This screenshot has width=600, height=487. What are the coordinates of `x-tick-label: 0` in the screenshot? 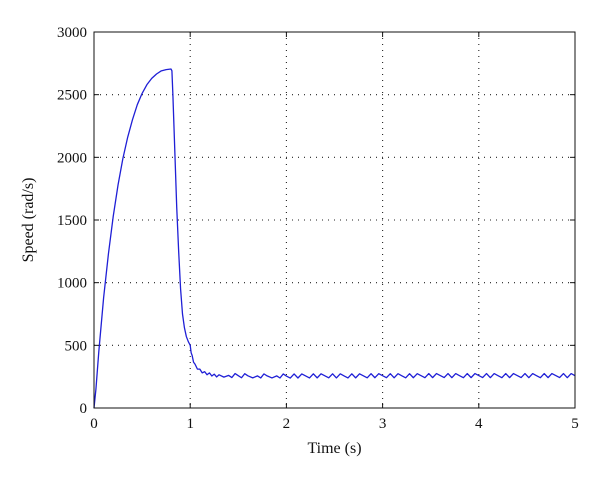 It's located at (94, 424).